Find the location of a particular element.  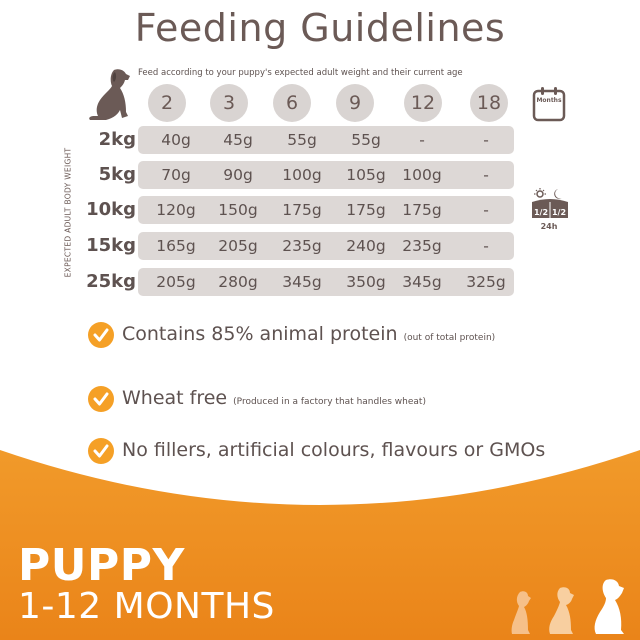

table-cell: 90g is located at coordinates (238, 175).